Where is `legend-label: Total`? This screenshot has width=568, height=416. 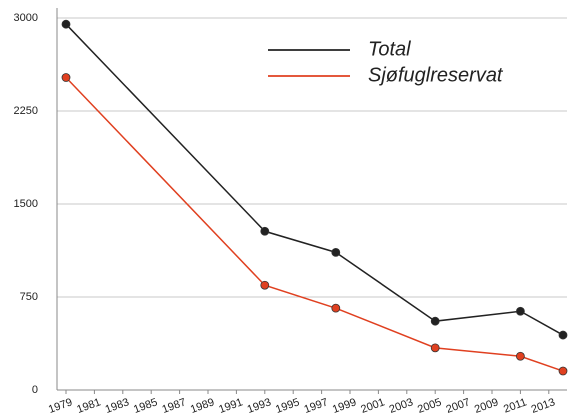
legend-label: Total is located at coordinates (389, 49).